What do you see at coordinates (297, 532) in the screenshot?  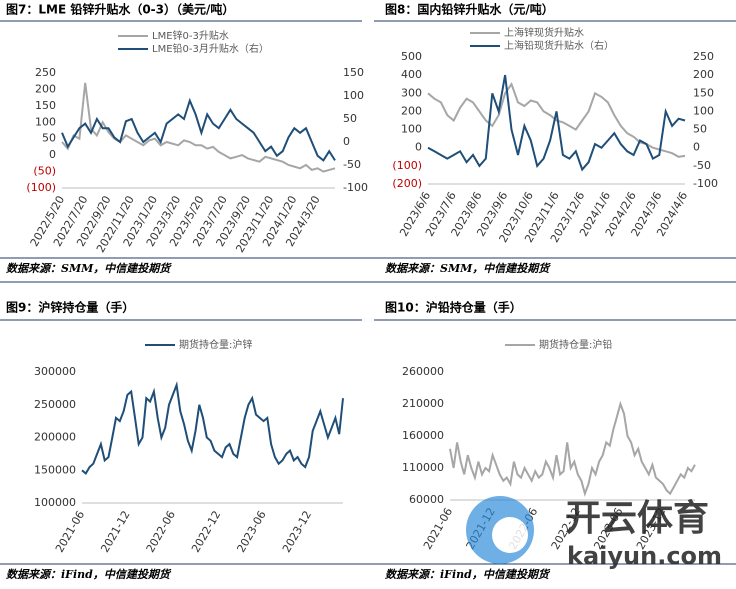 I see `x-tick-label: 2023-12` at bounding box center [297, 532].